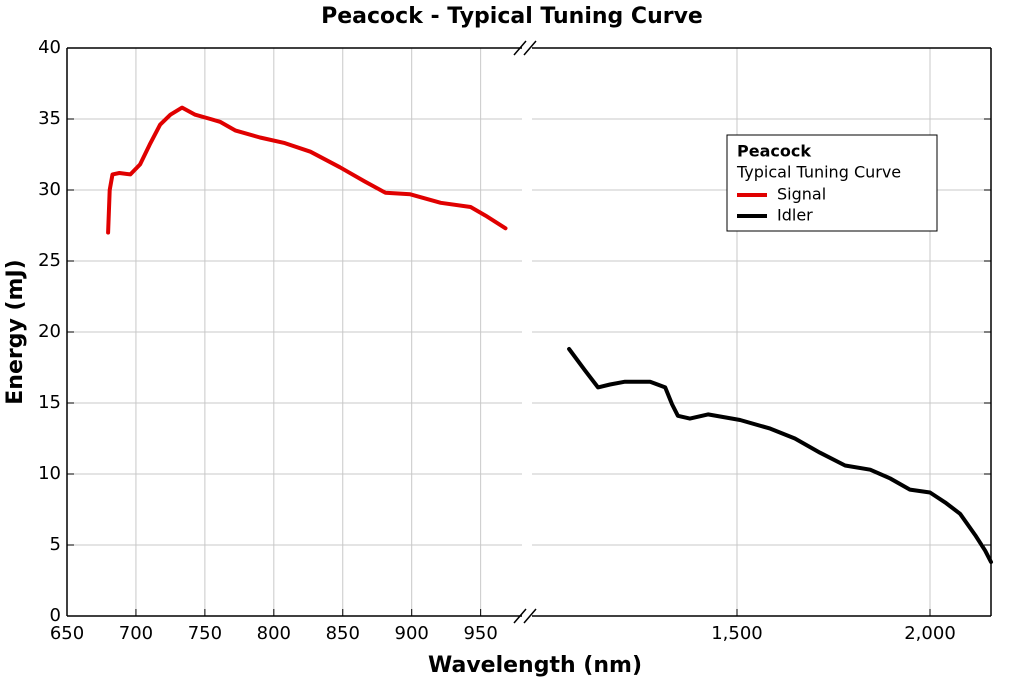 This screenshot has width=1024, height=681. Describe the element at coordinates (535, 665) in the screenshot. I see `x-axis-label: Wavelength (nm)` at that location.